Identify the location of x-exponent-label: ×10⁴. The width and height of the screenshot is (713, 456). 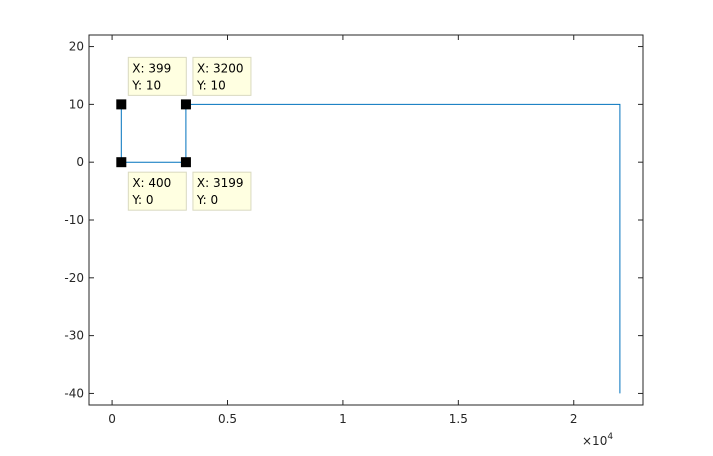
(597, 440).